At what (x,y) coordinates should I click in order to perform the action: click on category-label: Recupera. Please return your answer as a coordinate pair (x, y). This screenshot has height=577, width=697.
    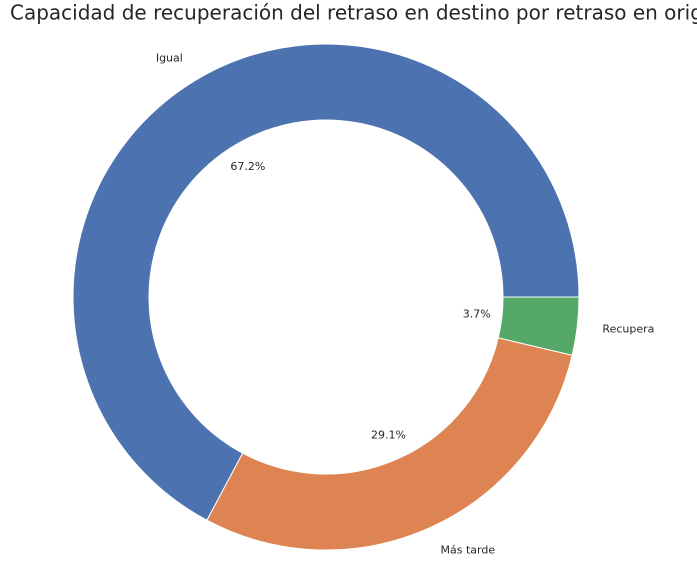
    Looking at the image, I should click on (628, 328).